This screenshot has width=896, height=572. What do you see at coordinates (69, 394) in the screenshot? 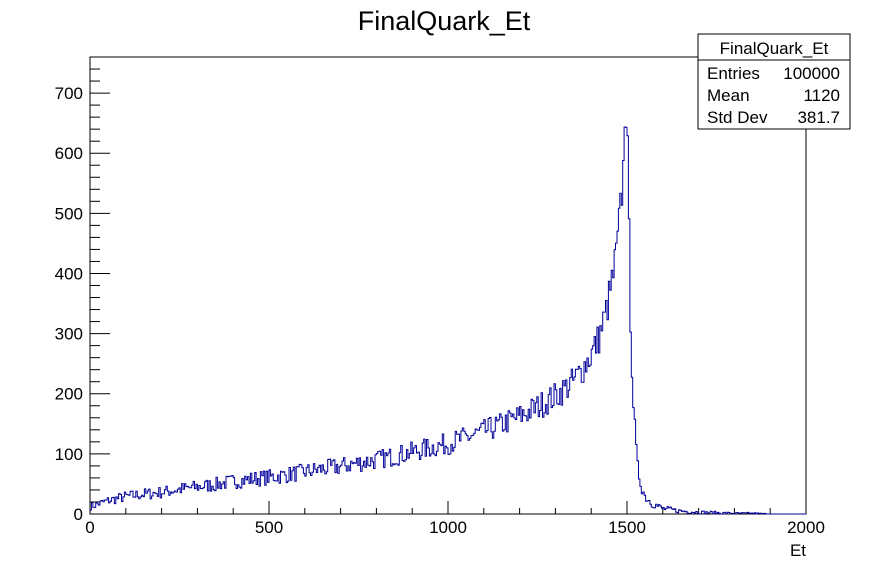
I see `y-tick-label: 200` at bounding box center [69, 394].